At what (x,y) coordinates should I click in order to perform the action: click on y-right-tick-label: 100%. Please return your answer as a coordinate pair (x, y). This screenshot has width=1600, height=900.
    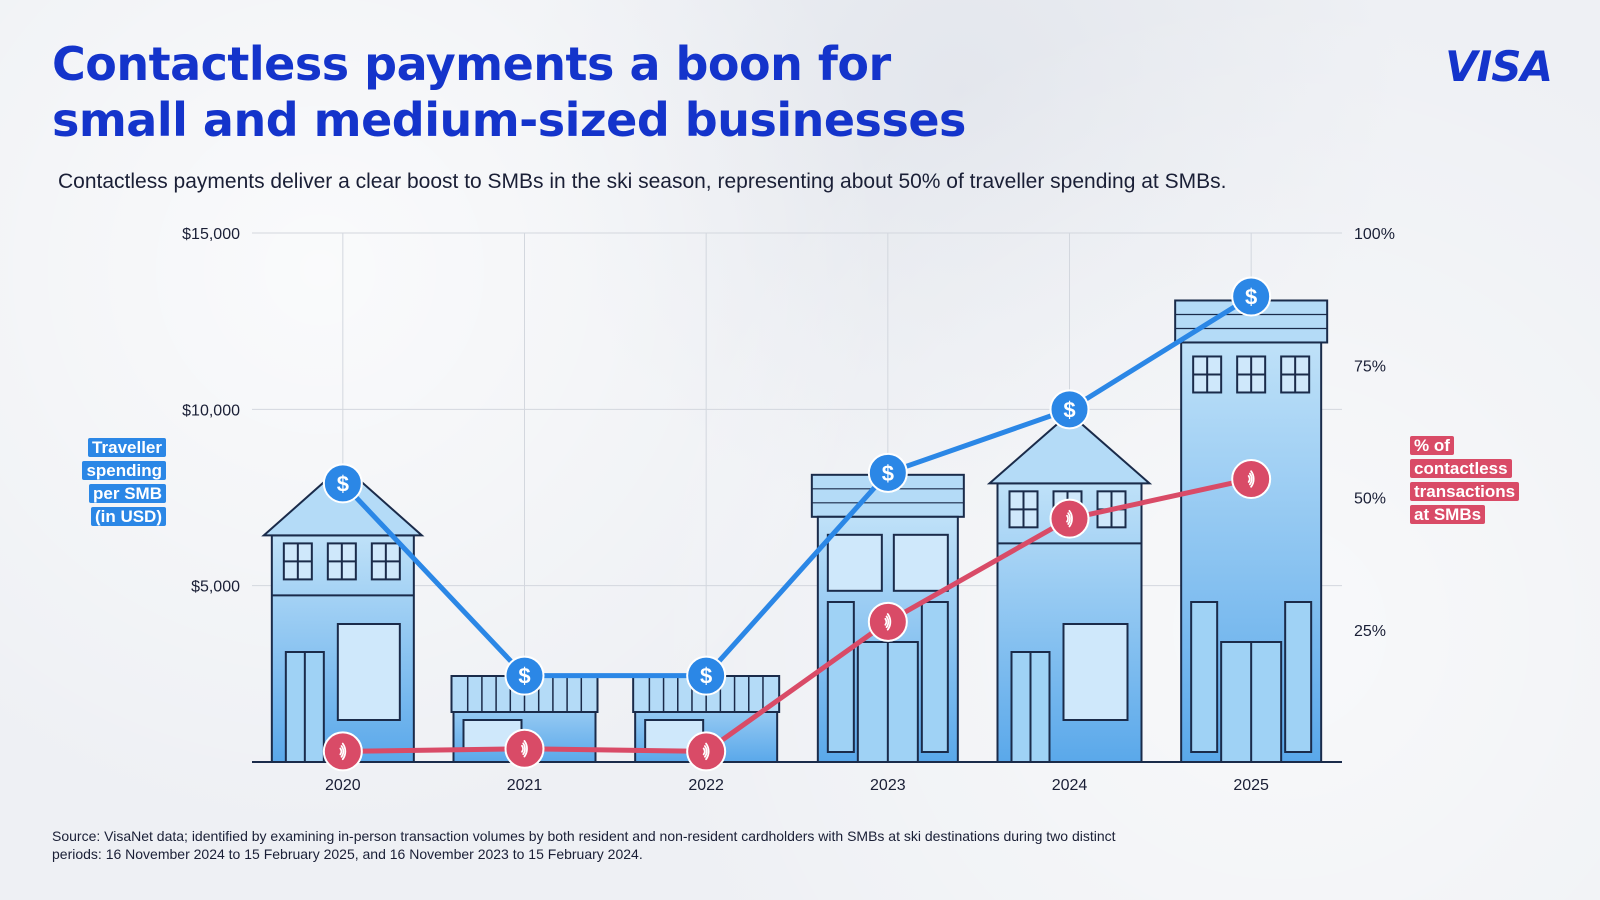
    Looking at the image, I should click on (1374, 234).